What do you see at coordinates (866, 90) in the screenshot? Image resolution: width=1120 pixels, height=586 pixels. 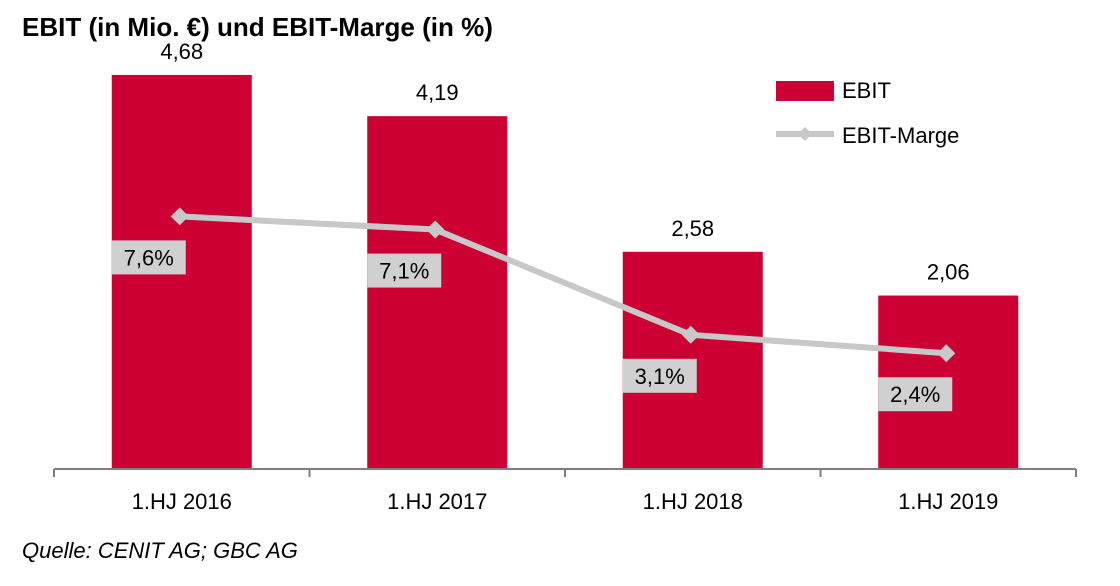 I see `legend-label-ebit: EBIT` at bounding box center [866, 90].